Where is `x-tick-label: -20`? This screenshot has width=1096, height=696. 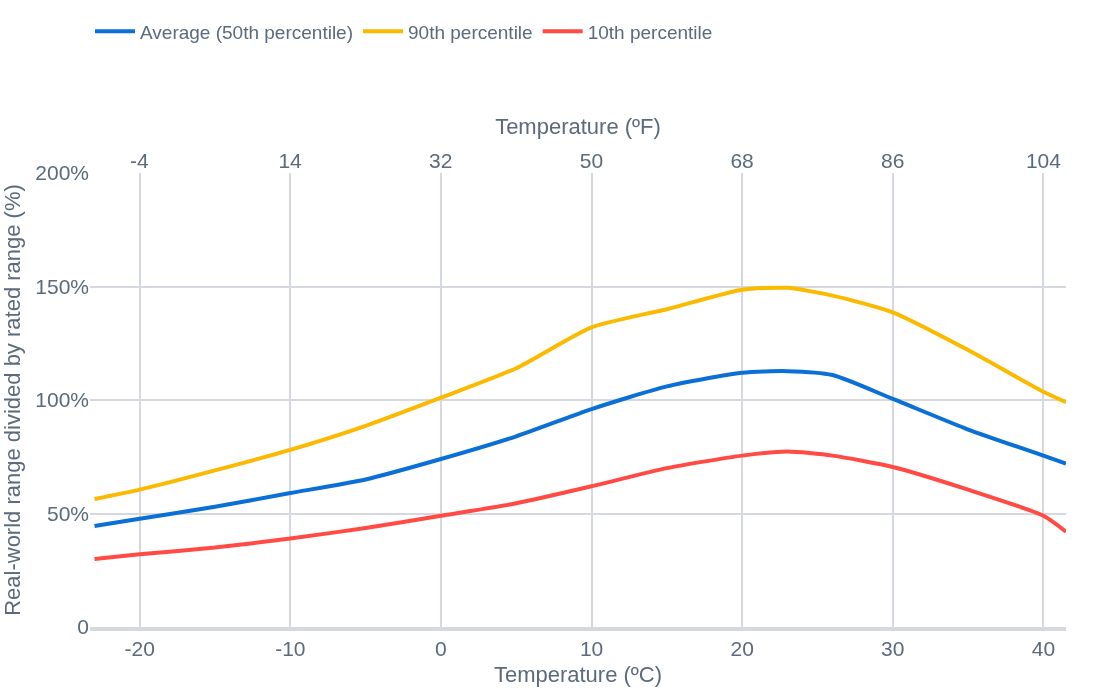 x-tick-label: -20 is located at coordinates (139, 649).